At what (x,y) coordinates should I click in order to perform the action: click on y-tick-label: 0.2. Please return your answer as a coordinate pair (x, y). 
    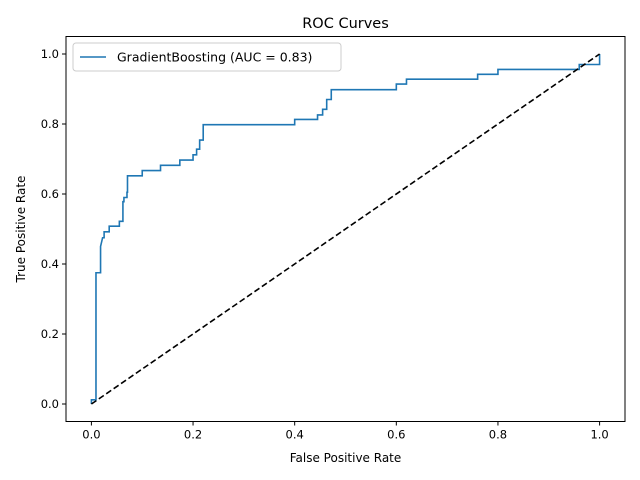
    Looking at the image, I should click on (50, 334).